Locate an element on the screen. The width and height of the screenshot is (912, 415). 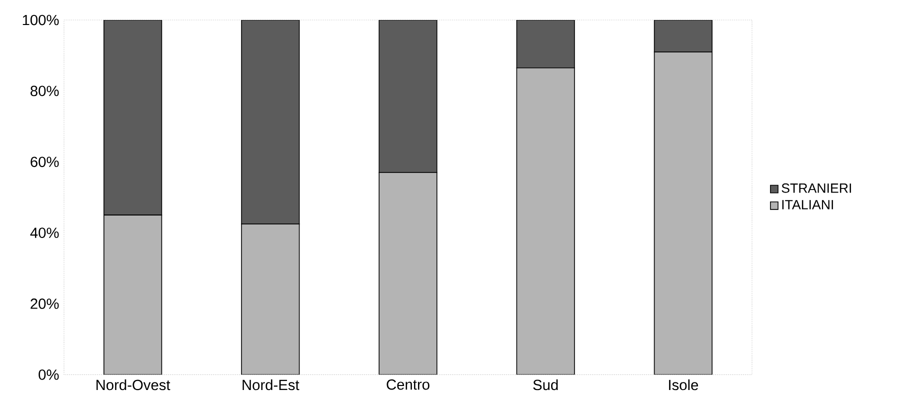
x-tick-label: Nord-Ovest is located at coordinates (133, 385).